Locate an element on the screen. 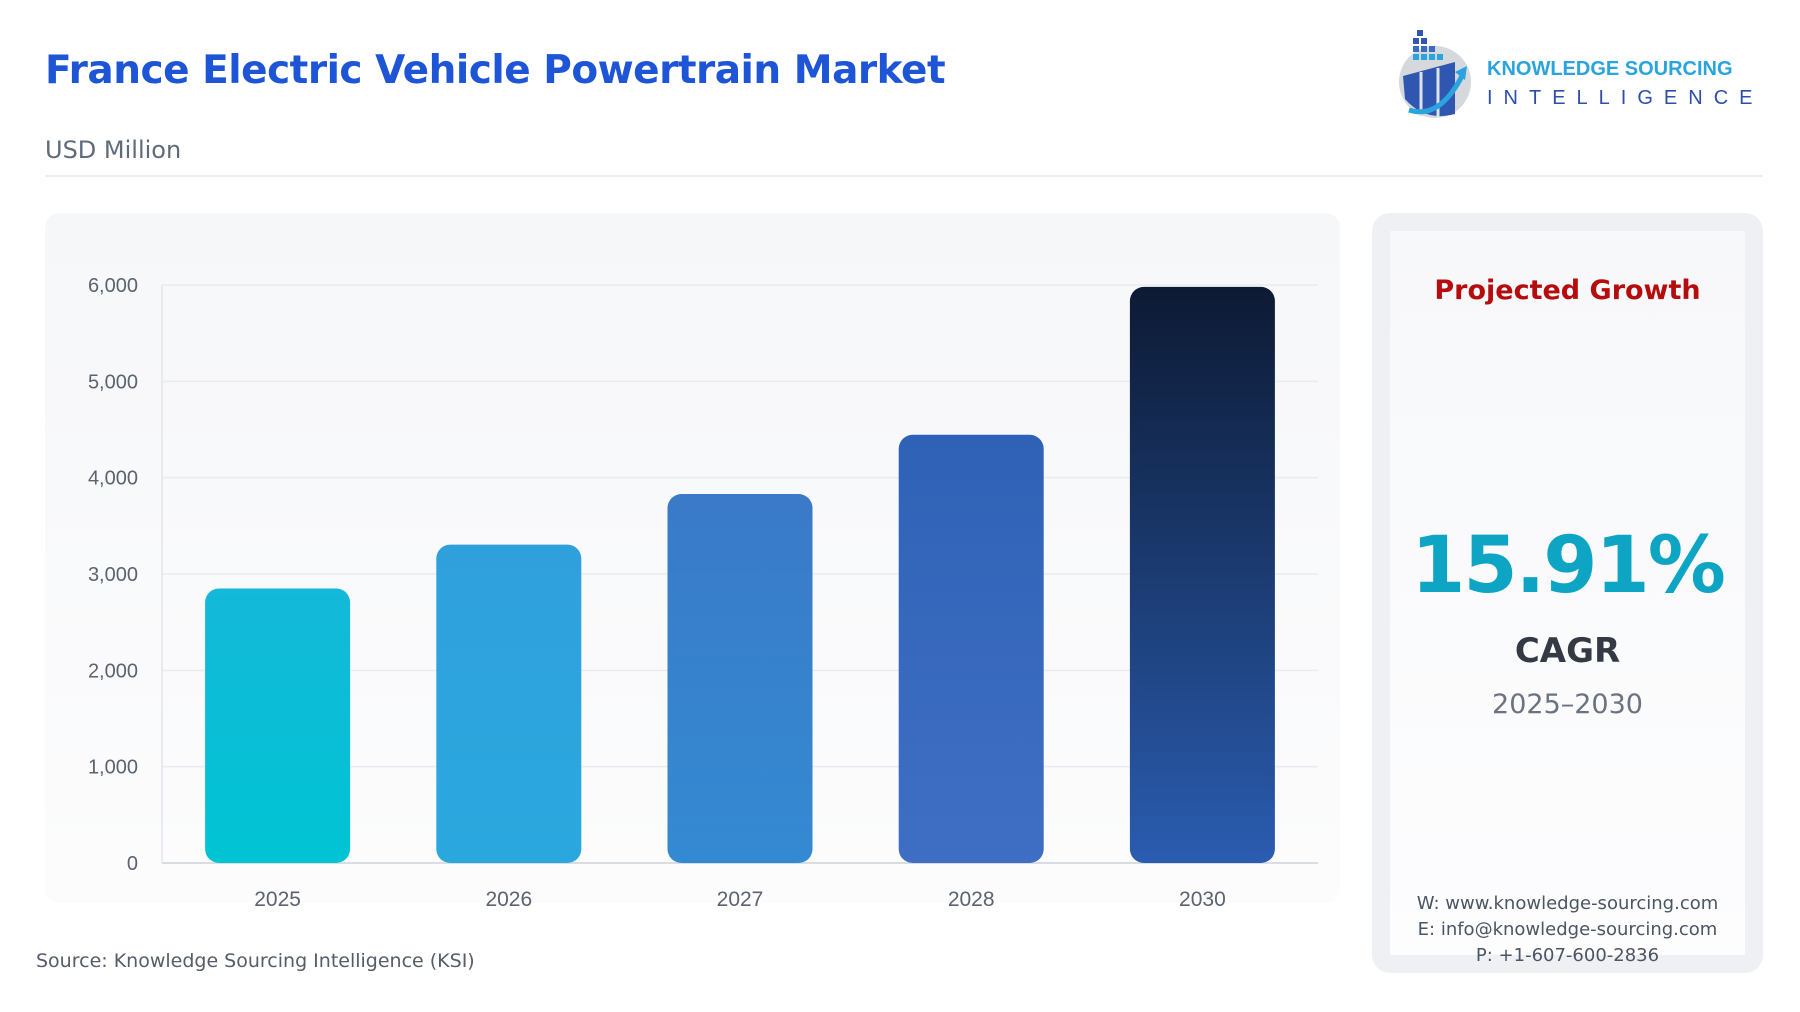  x-tick-label: 2027 is located at coordinates (740, 899).